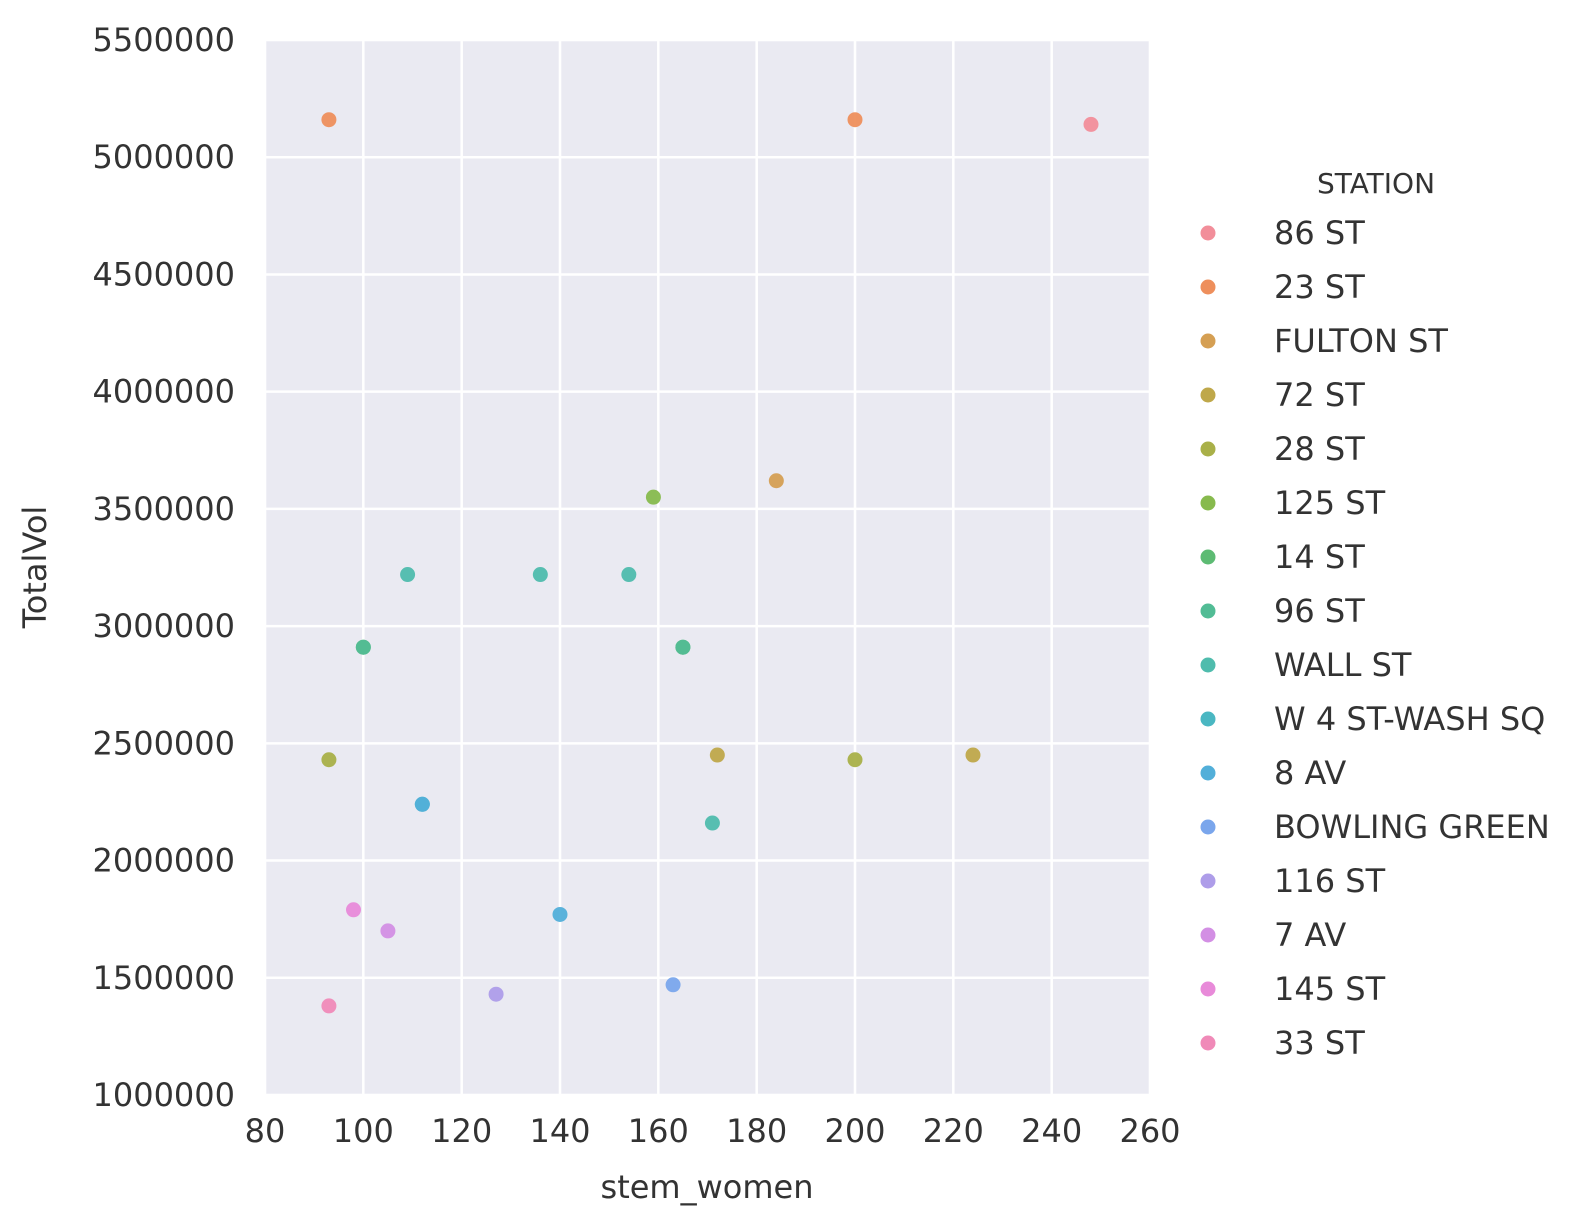 The height and width of the screenshot is (1218, 1588). I want to click on legend-label: FULTON ST, so click(1361, 341).